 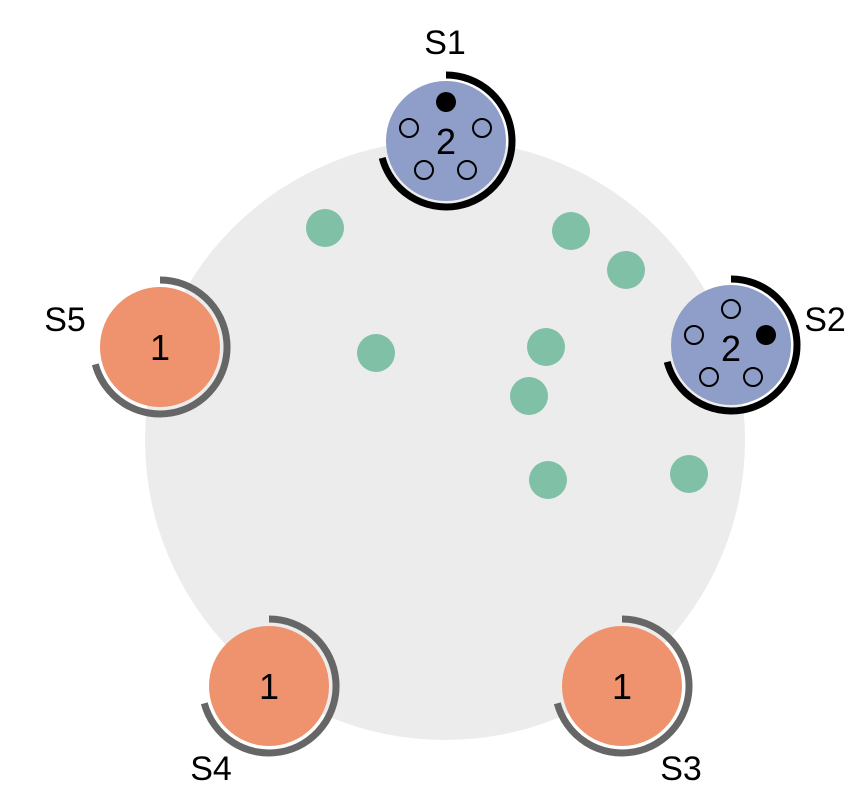 I want to click on node-s3-count: 1, so click(x=622, y=686).